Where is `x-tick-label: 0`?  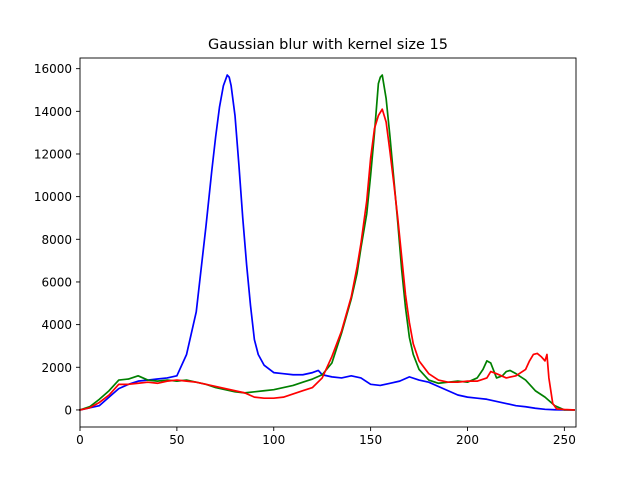 x-tick-label: 0 is located at coordinates (80, 440).